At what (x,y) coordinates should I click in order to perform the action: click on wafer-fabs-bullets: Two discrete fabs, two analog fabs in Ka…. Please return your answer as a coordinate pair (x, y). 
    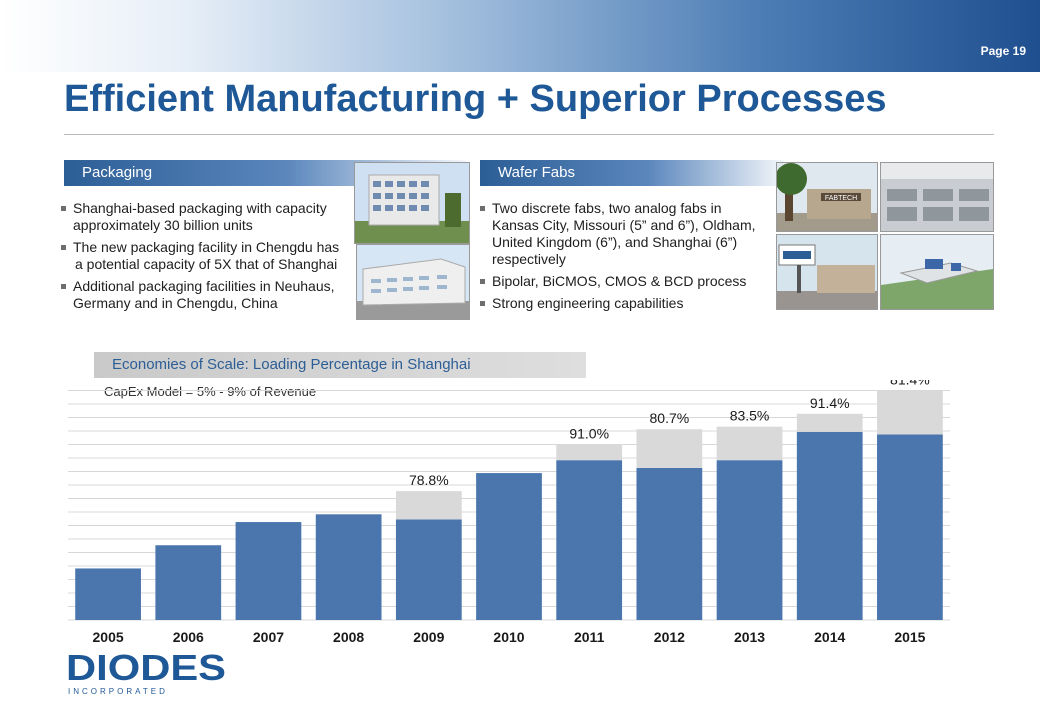
    Looking at the image, I should click on (625, 258).